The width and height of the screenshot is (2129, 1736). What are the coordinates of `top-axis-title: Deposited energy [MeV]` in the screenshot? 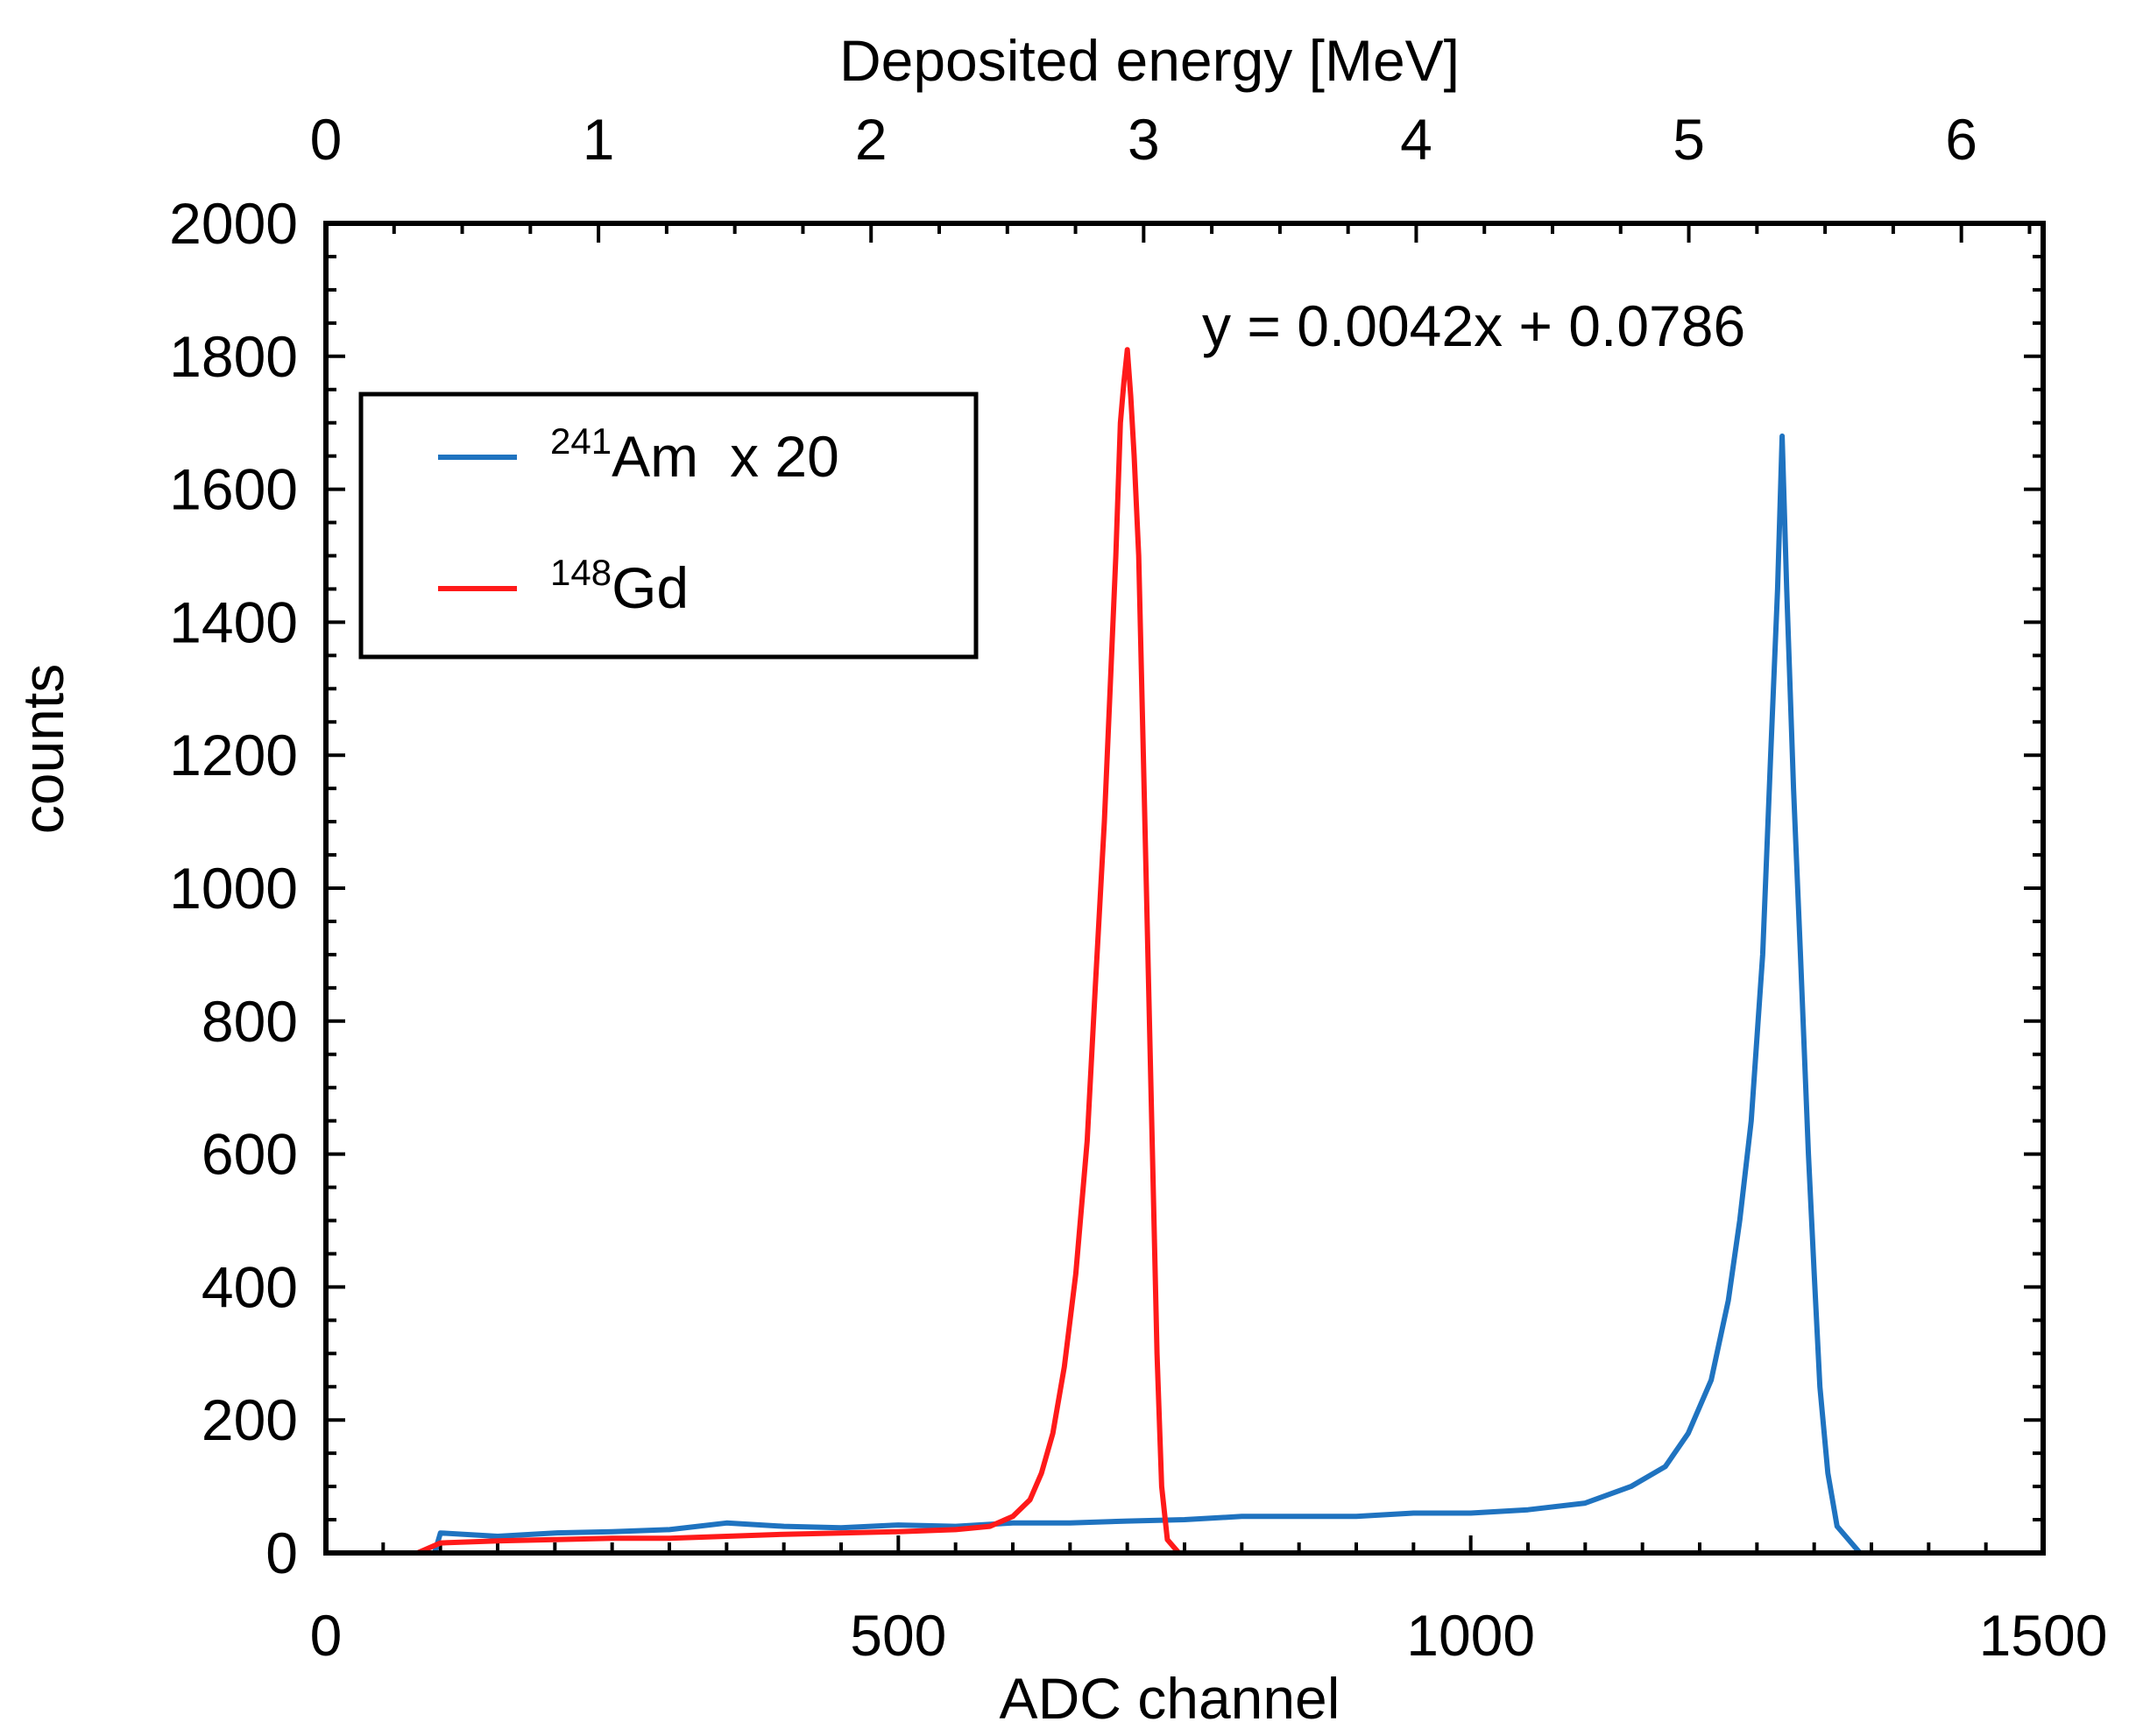 It's located at (1149, 60).